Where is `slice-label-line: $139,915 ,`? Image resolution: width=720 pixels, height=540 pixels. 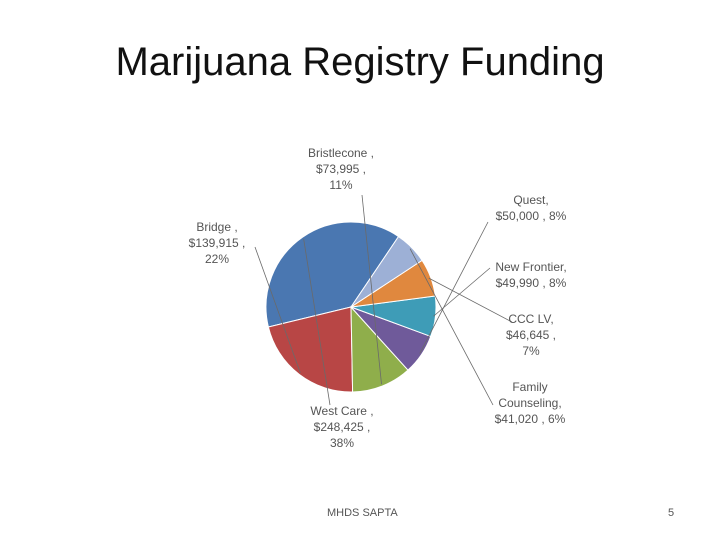
slice-label-line: $139,915 , is located at coordinates (217, 243).